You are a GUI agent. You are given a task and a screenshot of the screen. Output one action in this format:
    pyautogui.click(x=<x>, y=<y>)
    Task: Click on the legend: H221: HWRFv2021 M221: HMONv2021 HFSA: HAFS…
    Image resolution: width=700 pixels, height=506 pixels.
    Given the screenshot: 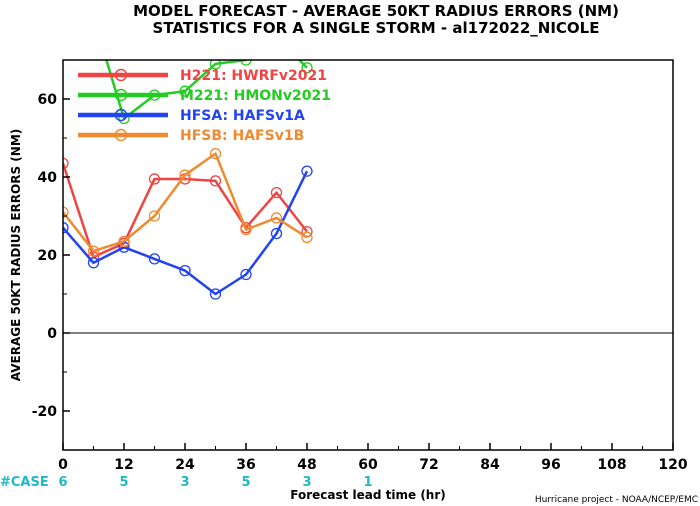 What is the action you would take?
    pyautogui.click(x=204, y=106)
    